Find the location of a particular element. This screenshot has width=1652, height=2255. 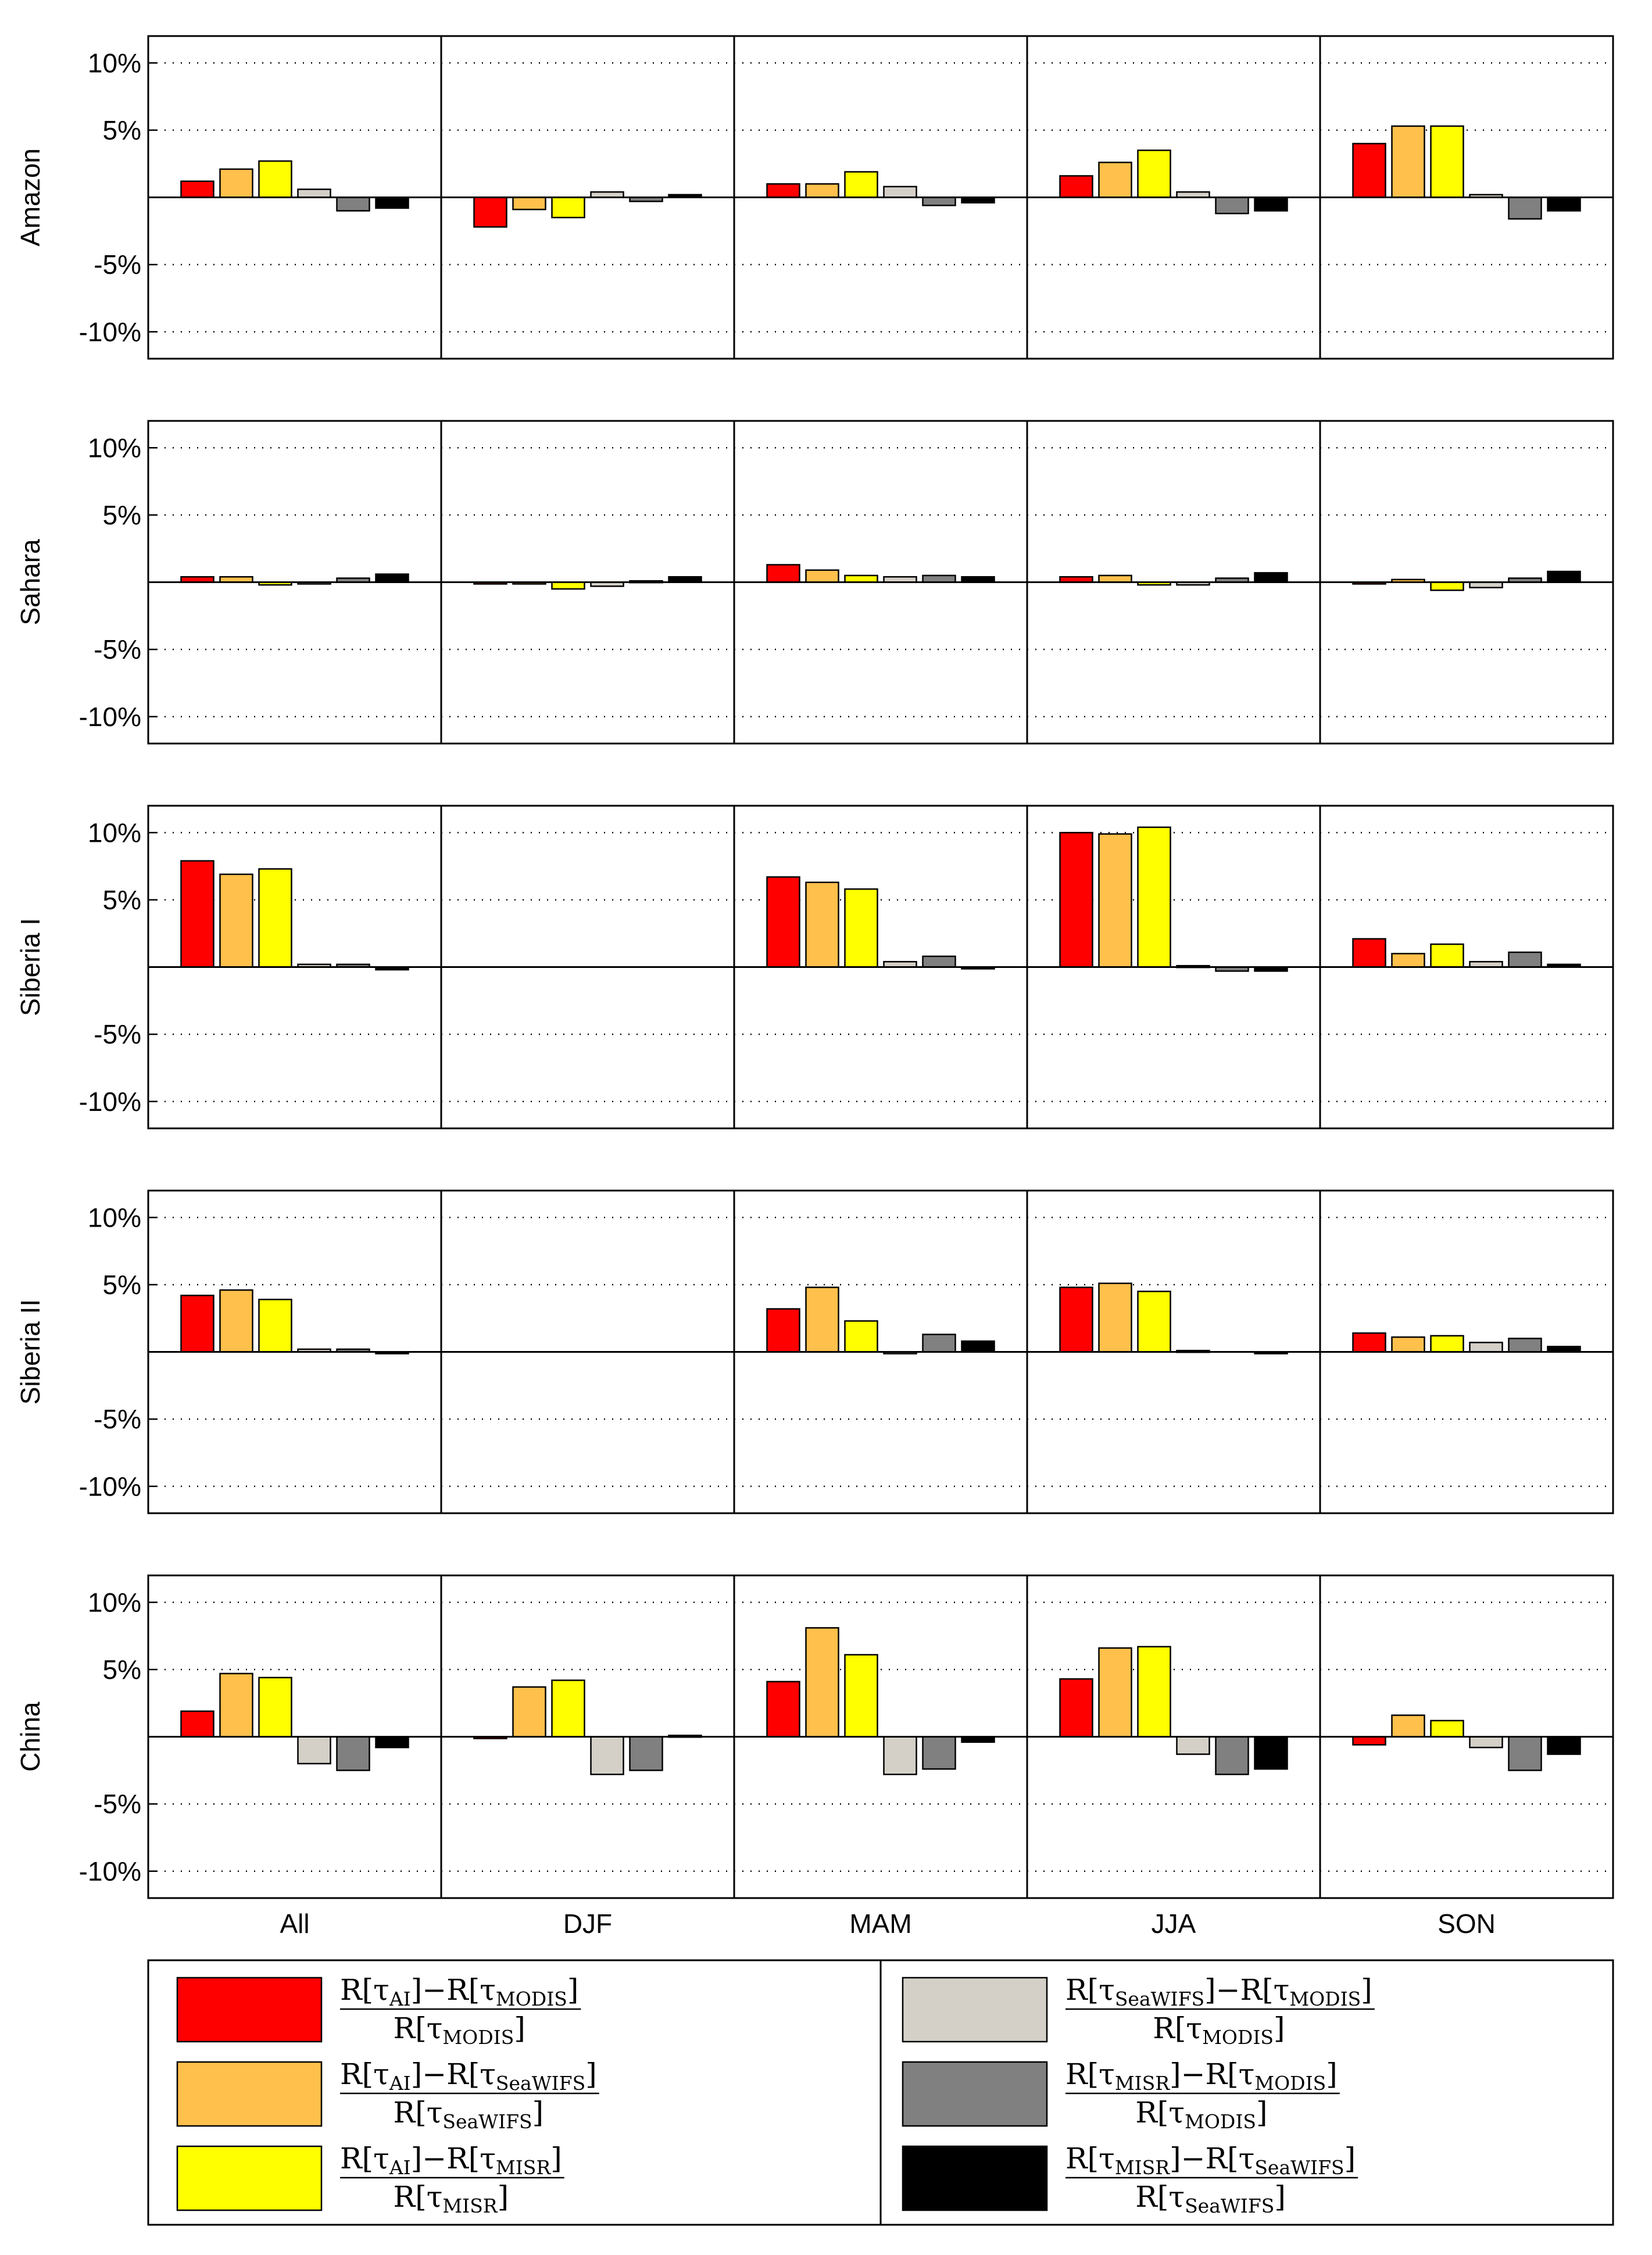

legend-denominator-2: R[τSeaWIFS] is located at coordinates (469, 2114).